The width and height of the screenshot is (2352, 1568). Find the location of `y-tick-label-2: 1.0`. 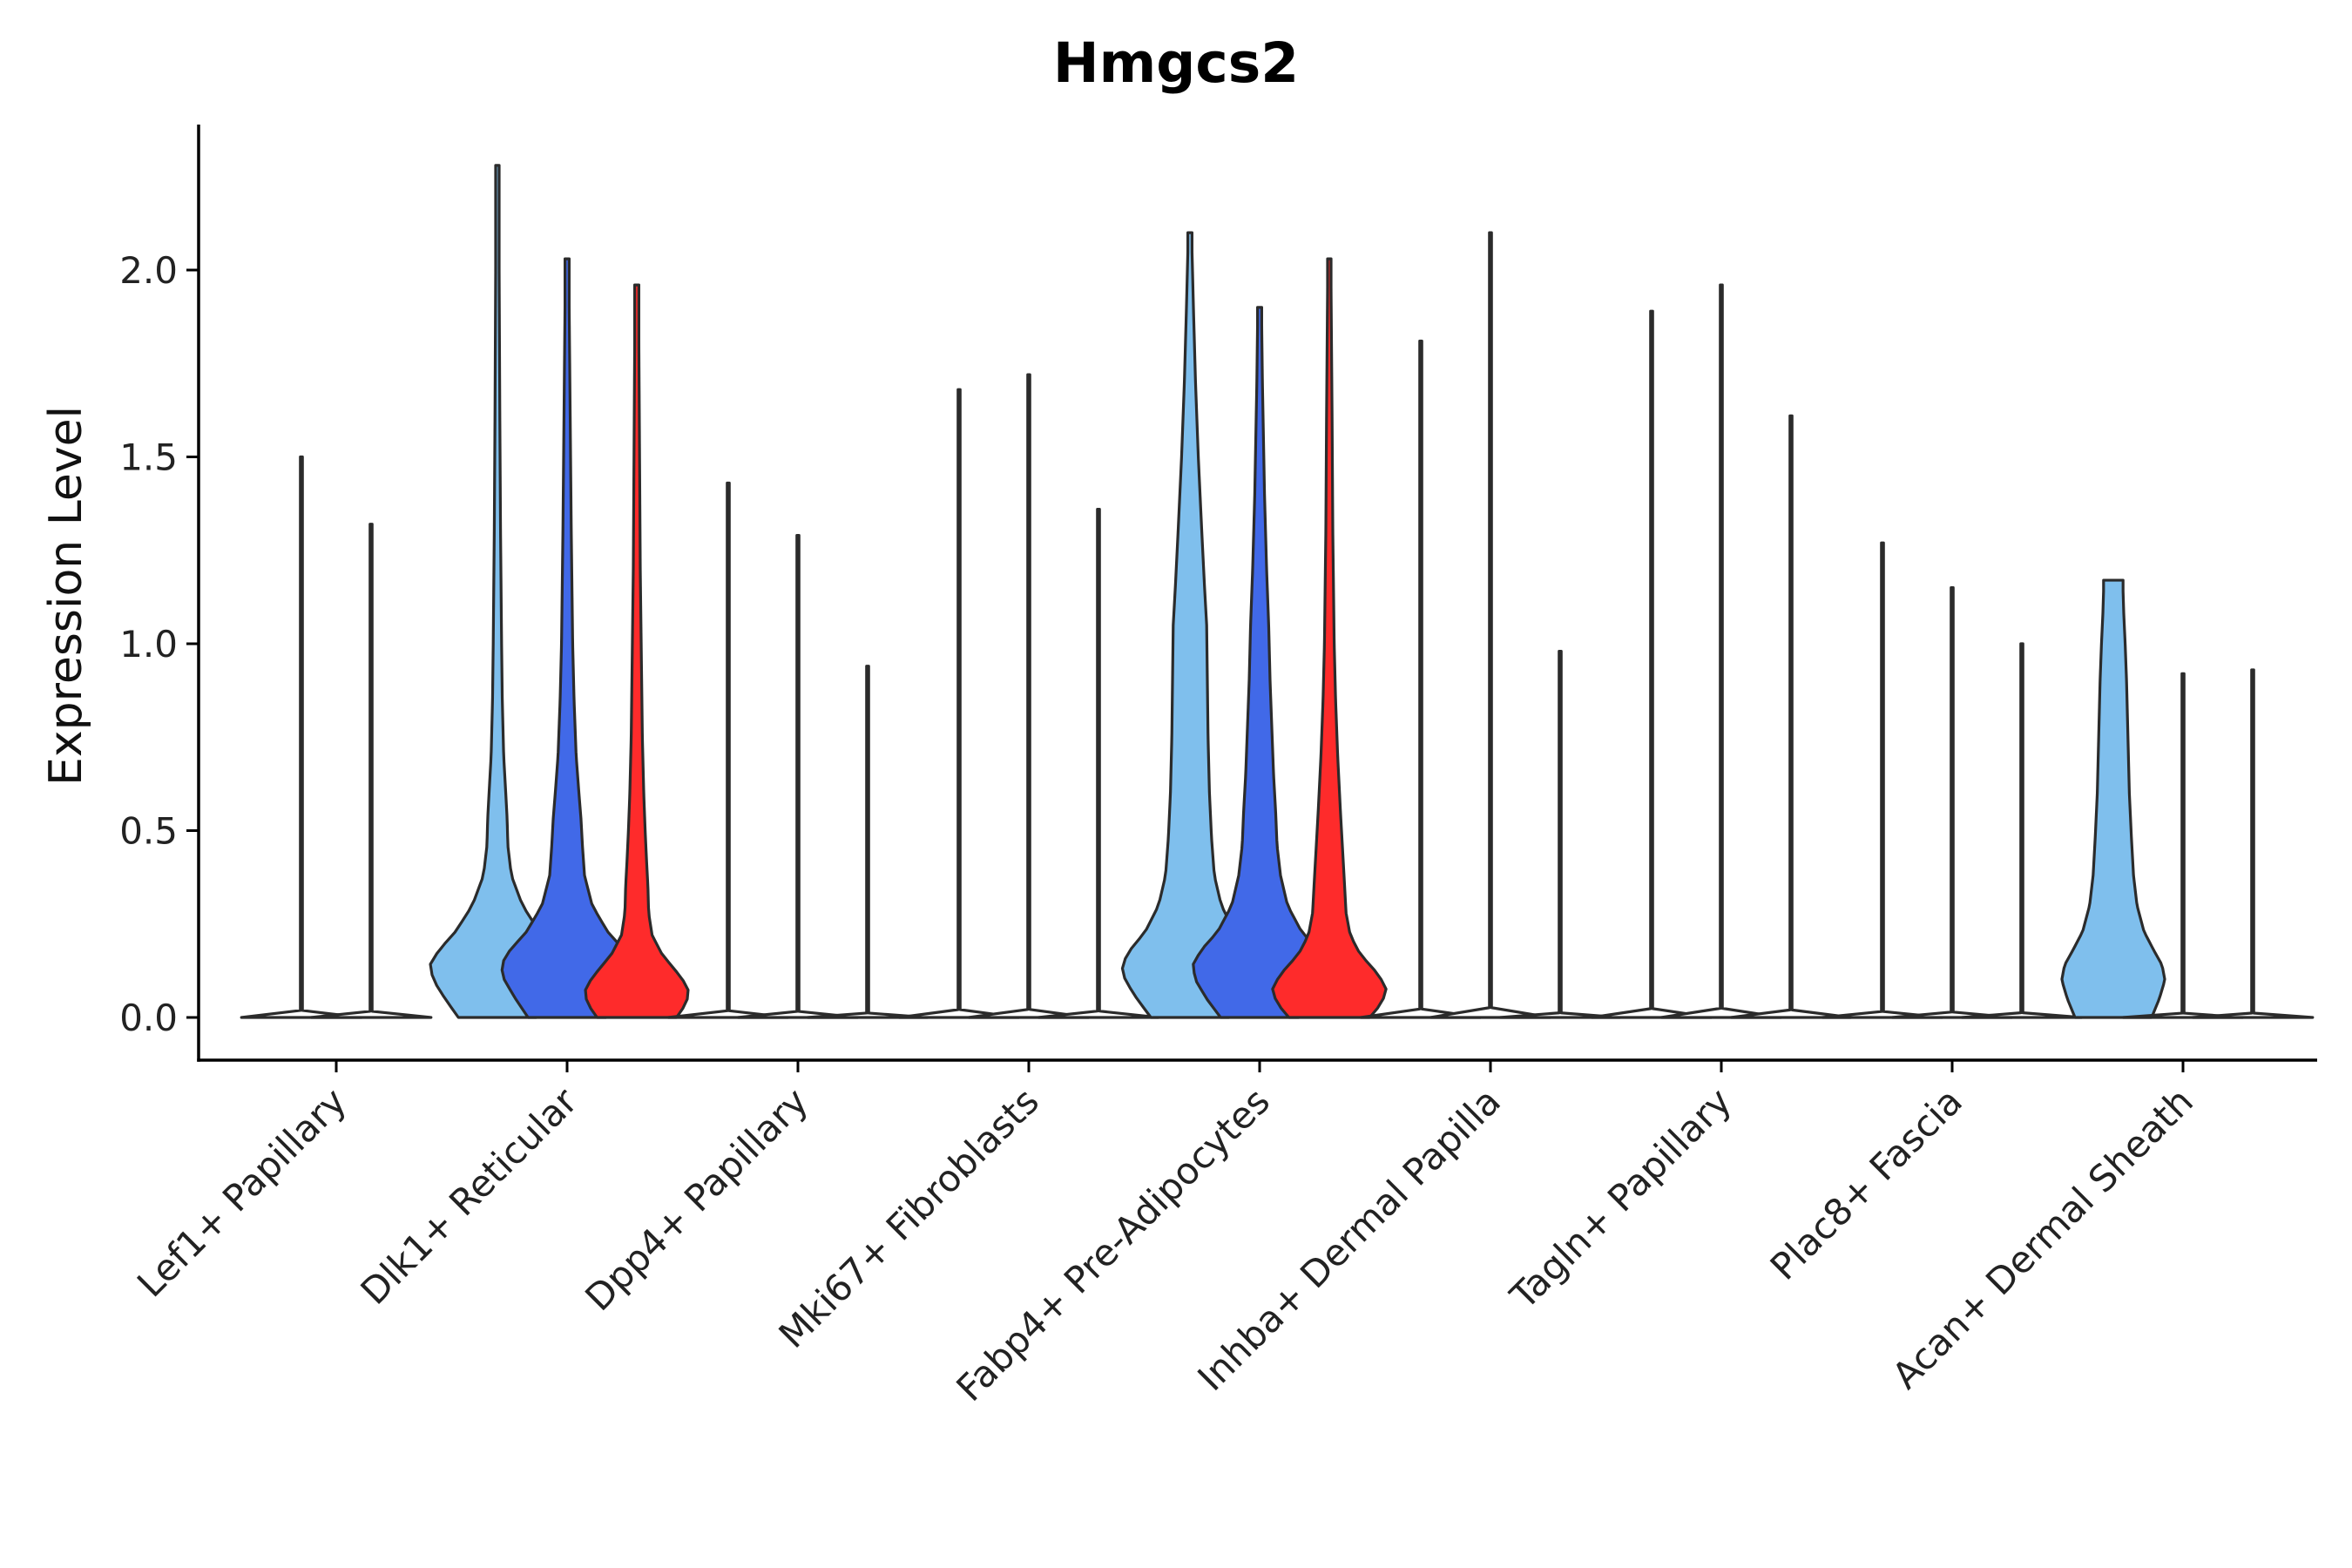

y-tick-label-2: 1.0 is located at coordinates (148, 644).